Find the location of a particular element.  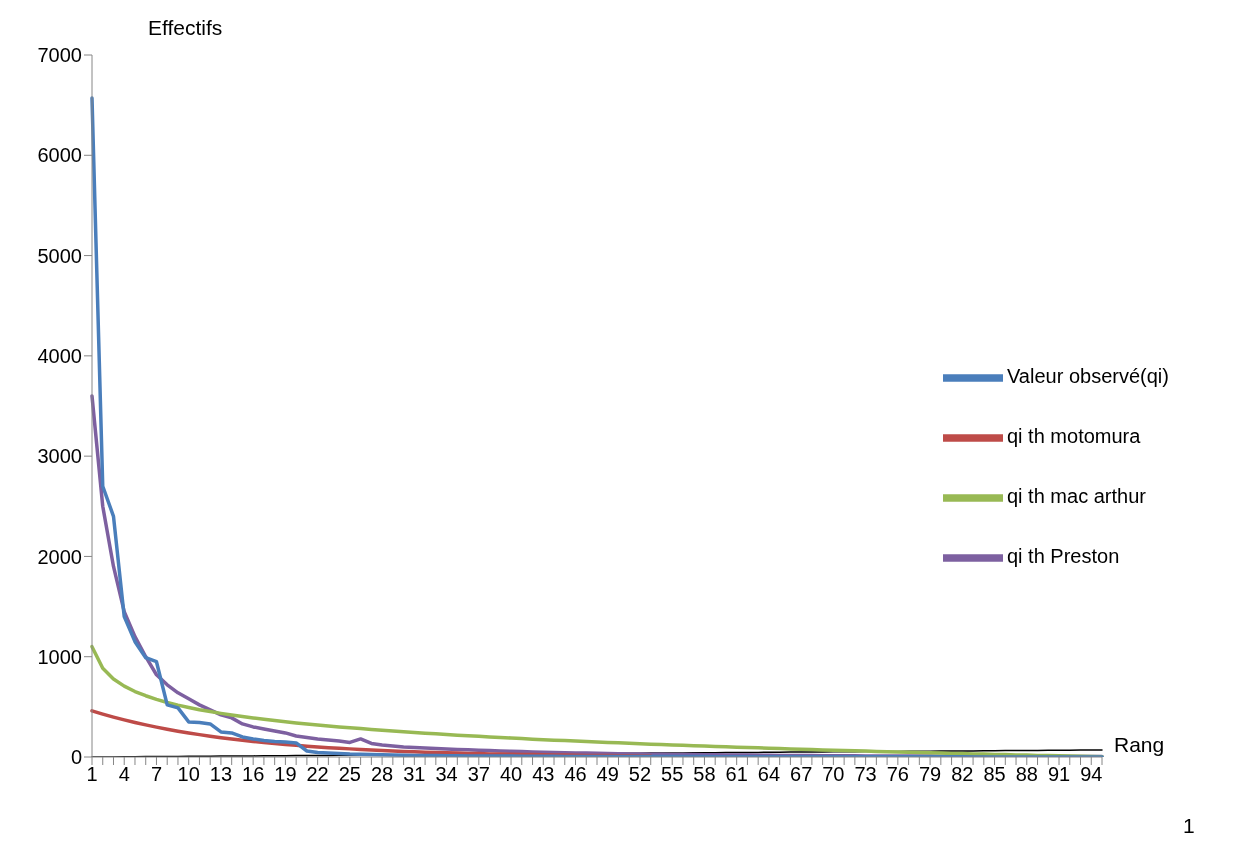

x-tick-label: 73 is located at coordinates (865, 774).